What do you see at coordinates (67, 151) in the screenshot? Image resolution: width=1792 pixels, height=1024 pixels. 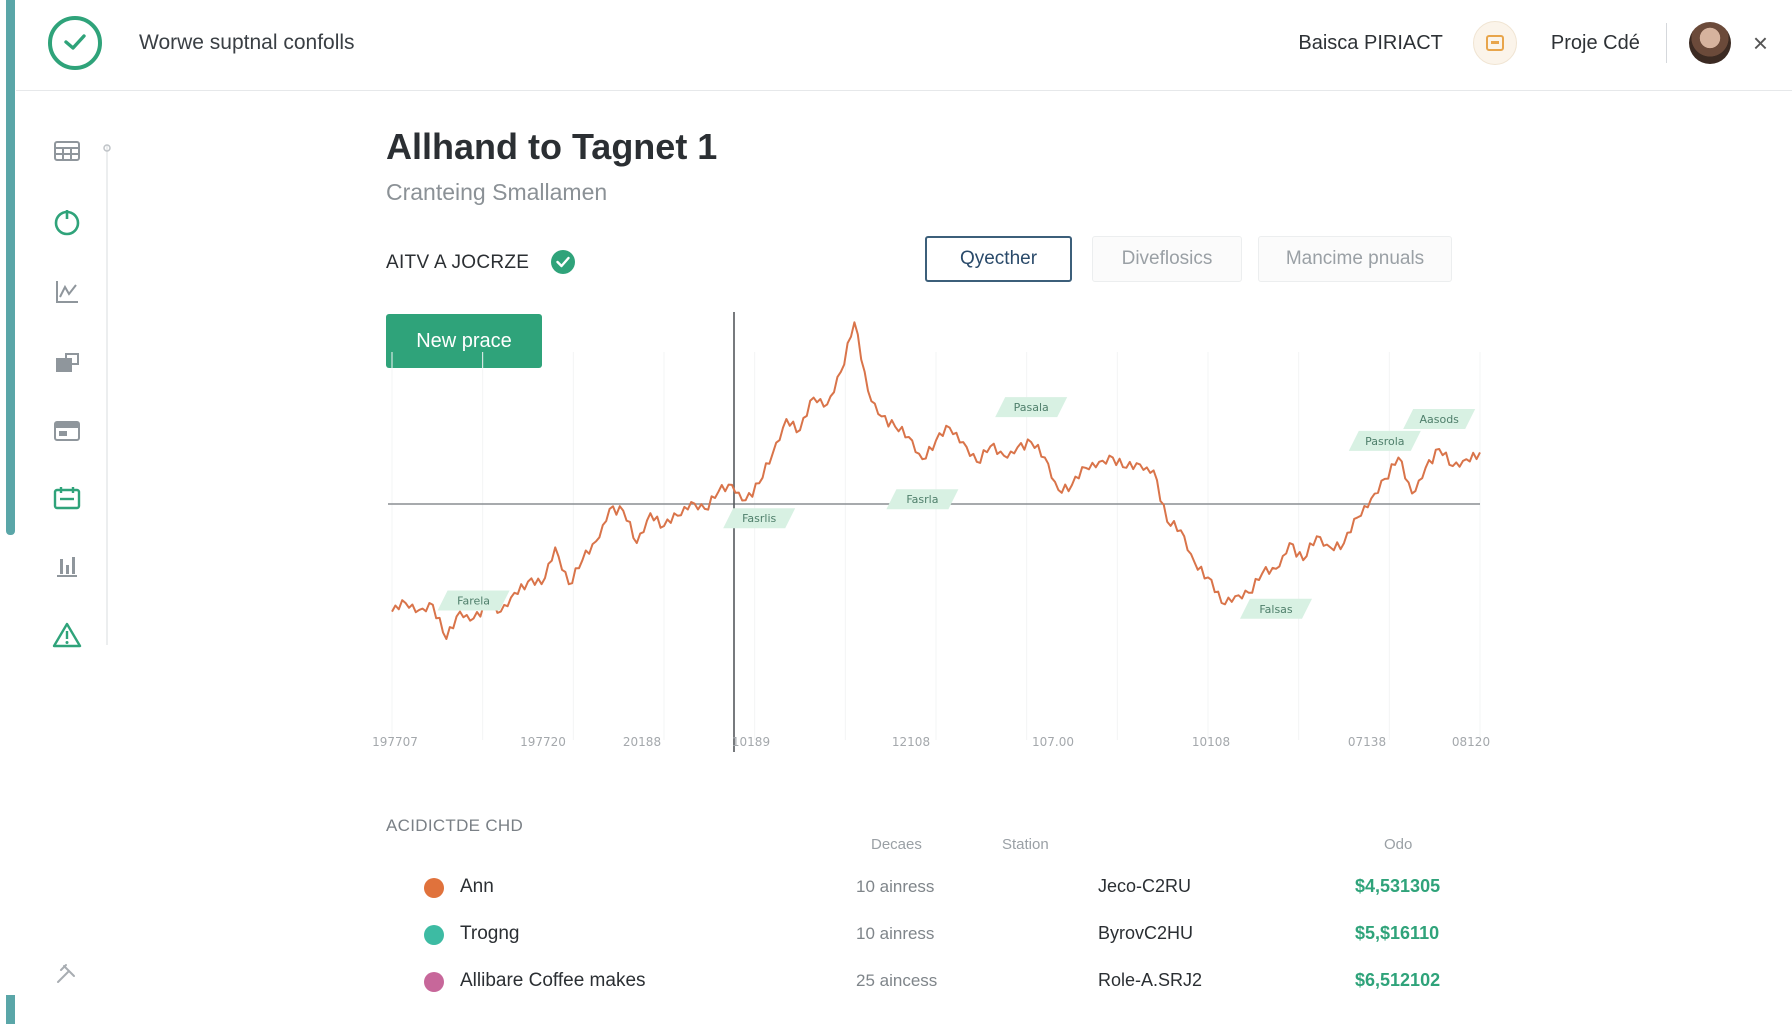 I see `grid-icon` at bounding box center [67, 151].